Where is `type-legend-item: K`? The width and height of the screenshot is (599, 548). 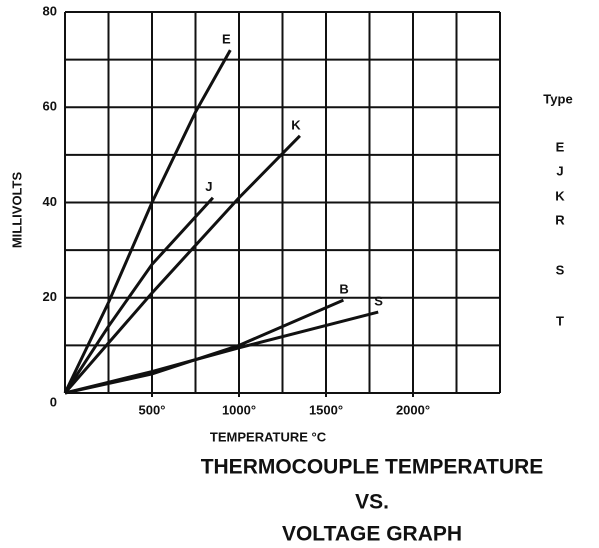
type-legend-item: K is located at coordinates (560, 195).